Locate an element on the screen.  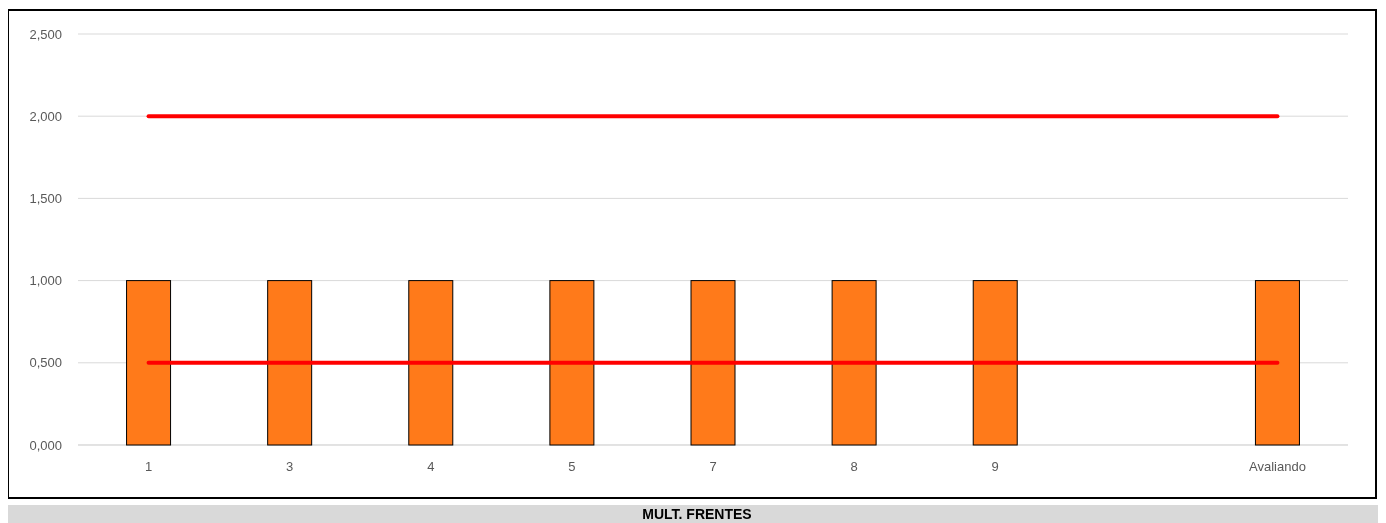
y-tick-label: 1,000 is located at coordinates (45, 281).